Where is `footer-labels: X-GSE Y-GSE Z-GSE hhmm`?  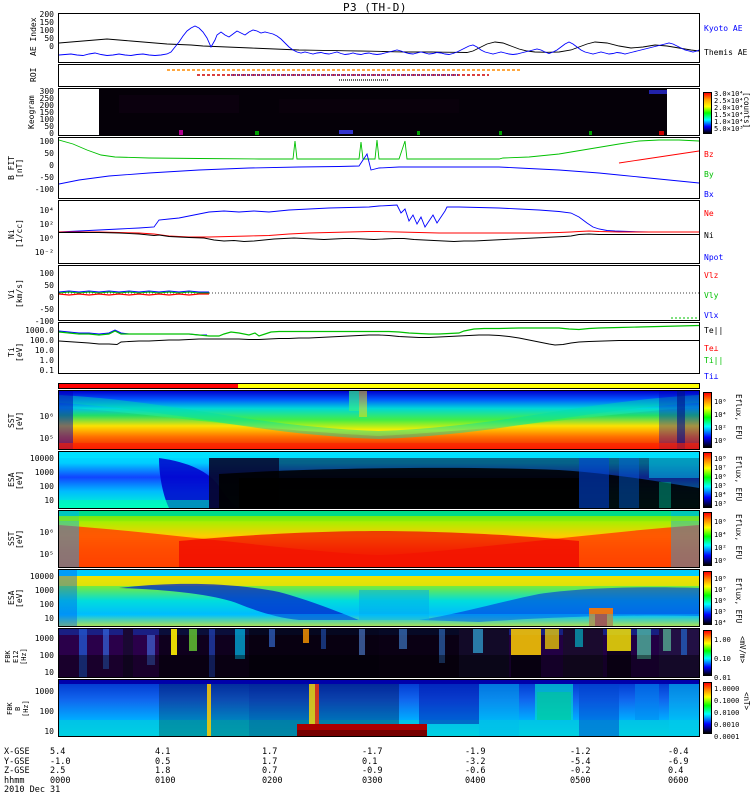
footer-labels: X-GSE Y-GSE Z-GSE hhmm is located at coordinates (17, 766).